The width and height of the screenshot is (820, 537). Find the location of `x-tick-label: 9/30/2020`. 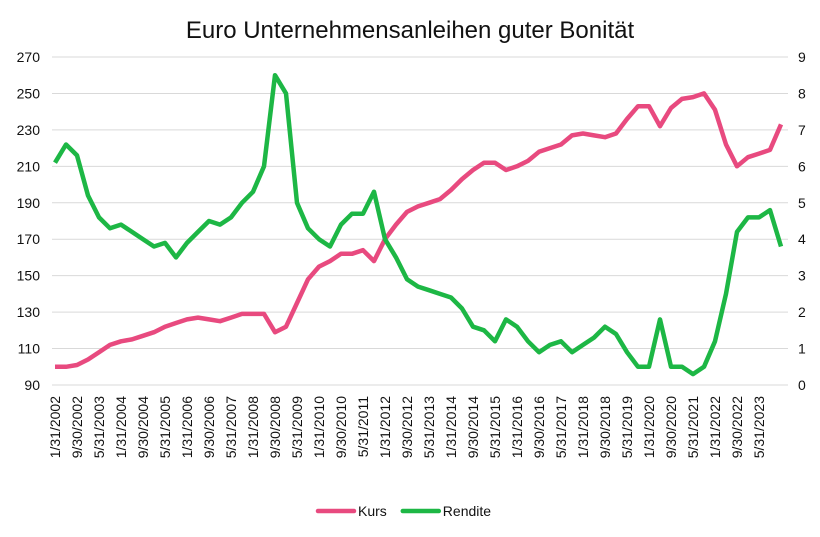

x-tick-label: 9/30/2020 is located at coordinates (671, 427).